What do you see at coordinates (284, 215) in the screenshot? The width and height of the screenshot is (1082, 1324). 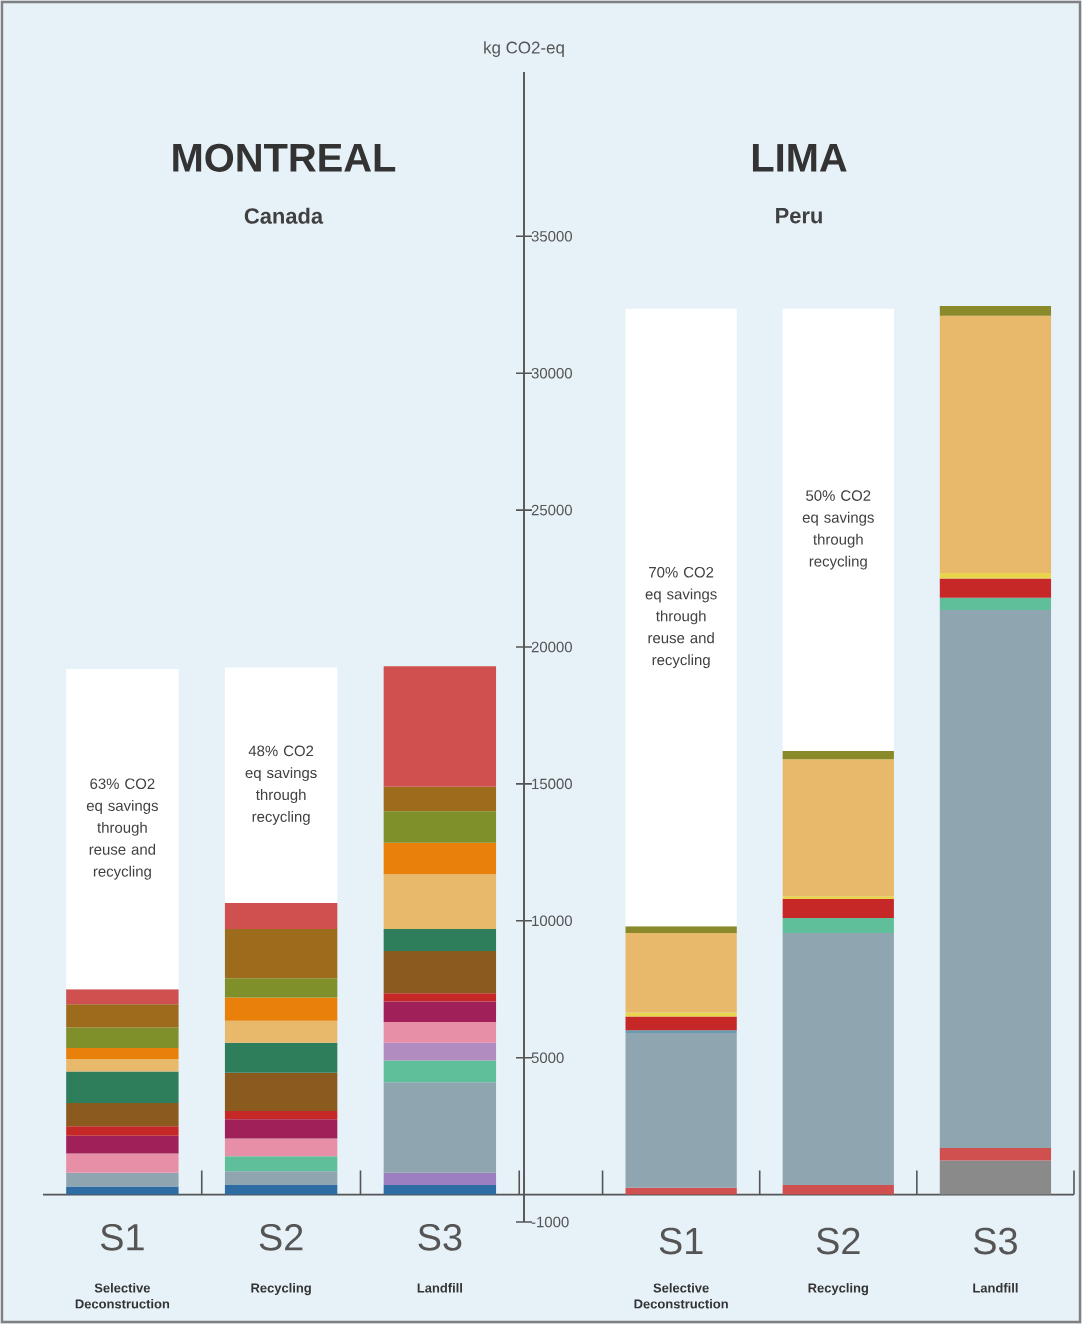 I see `text: Canada` at bounding box center [284, 215].